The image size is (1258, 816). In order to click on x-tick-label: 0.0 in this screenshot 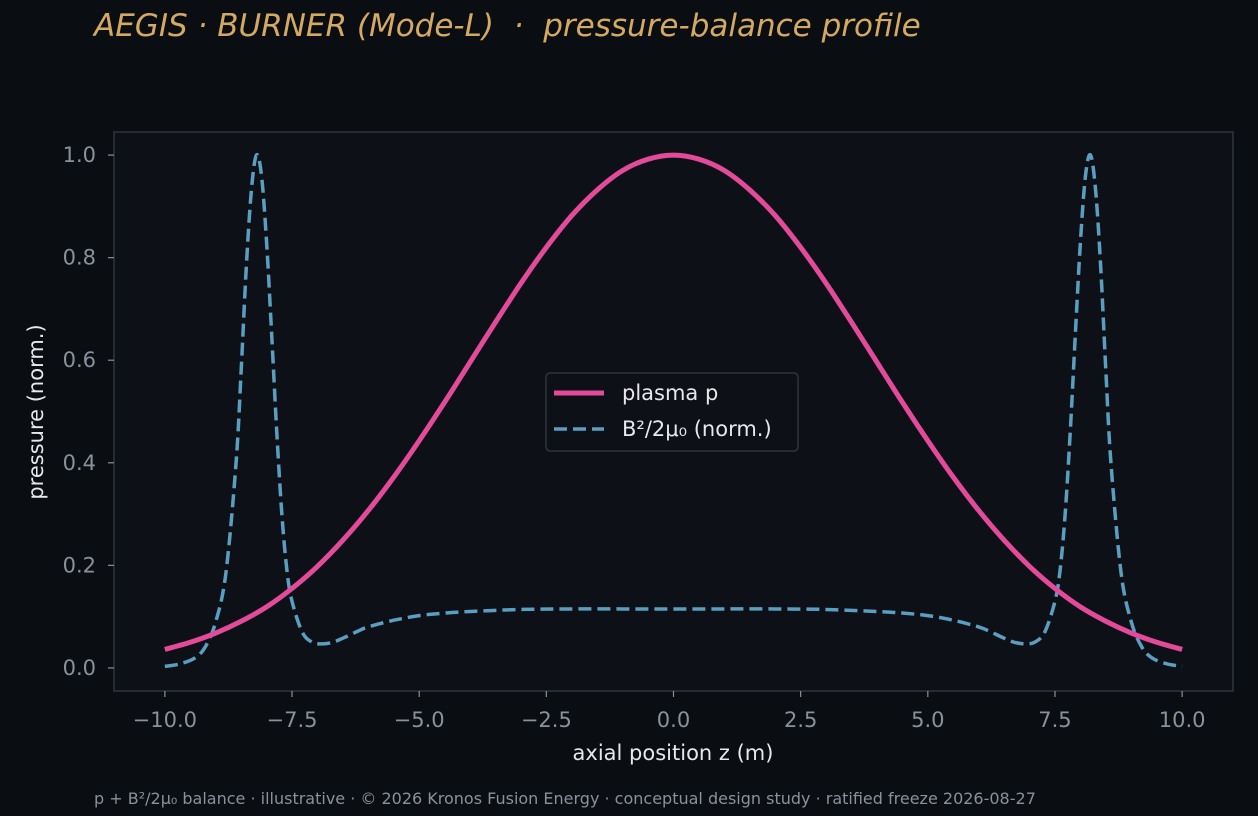, I will do `click(673, 720)`.